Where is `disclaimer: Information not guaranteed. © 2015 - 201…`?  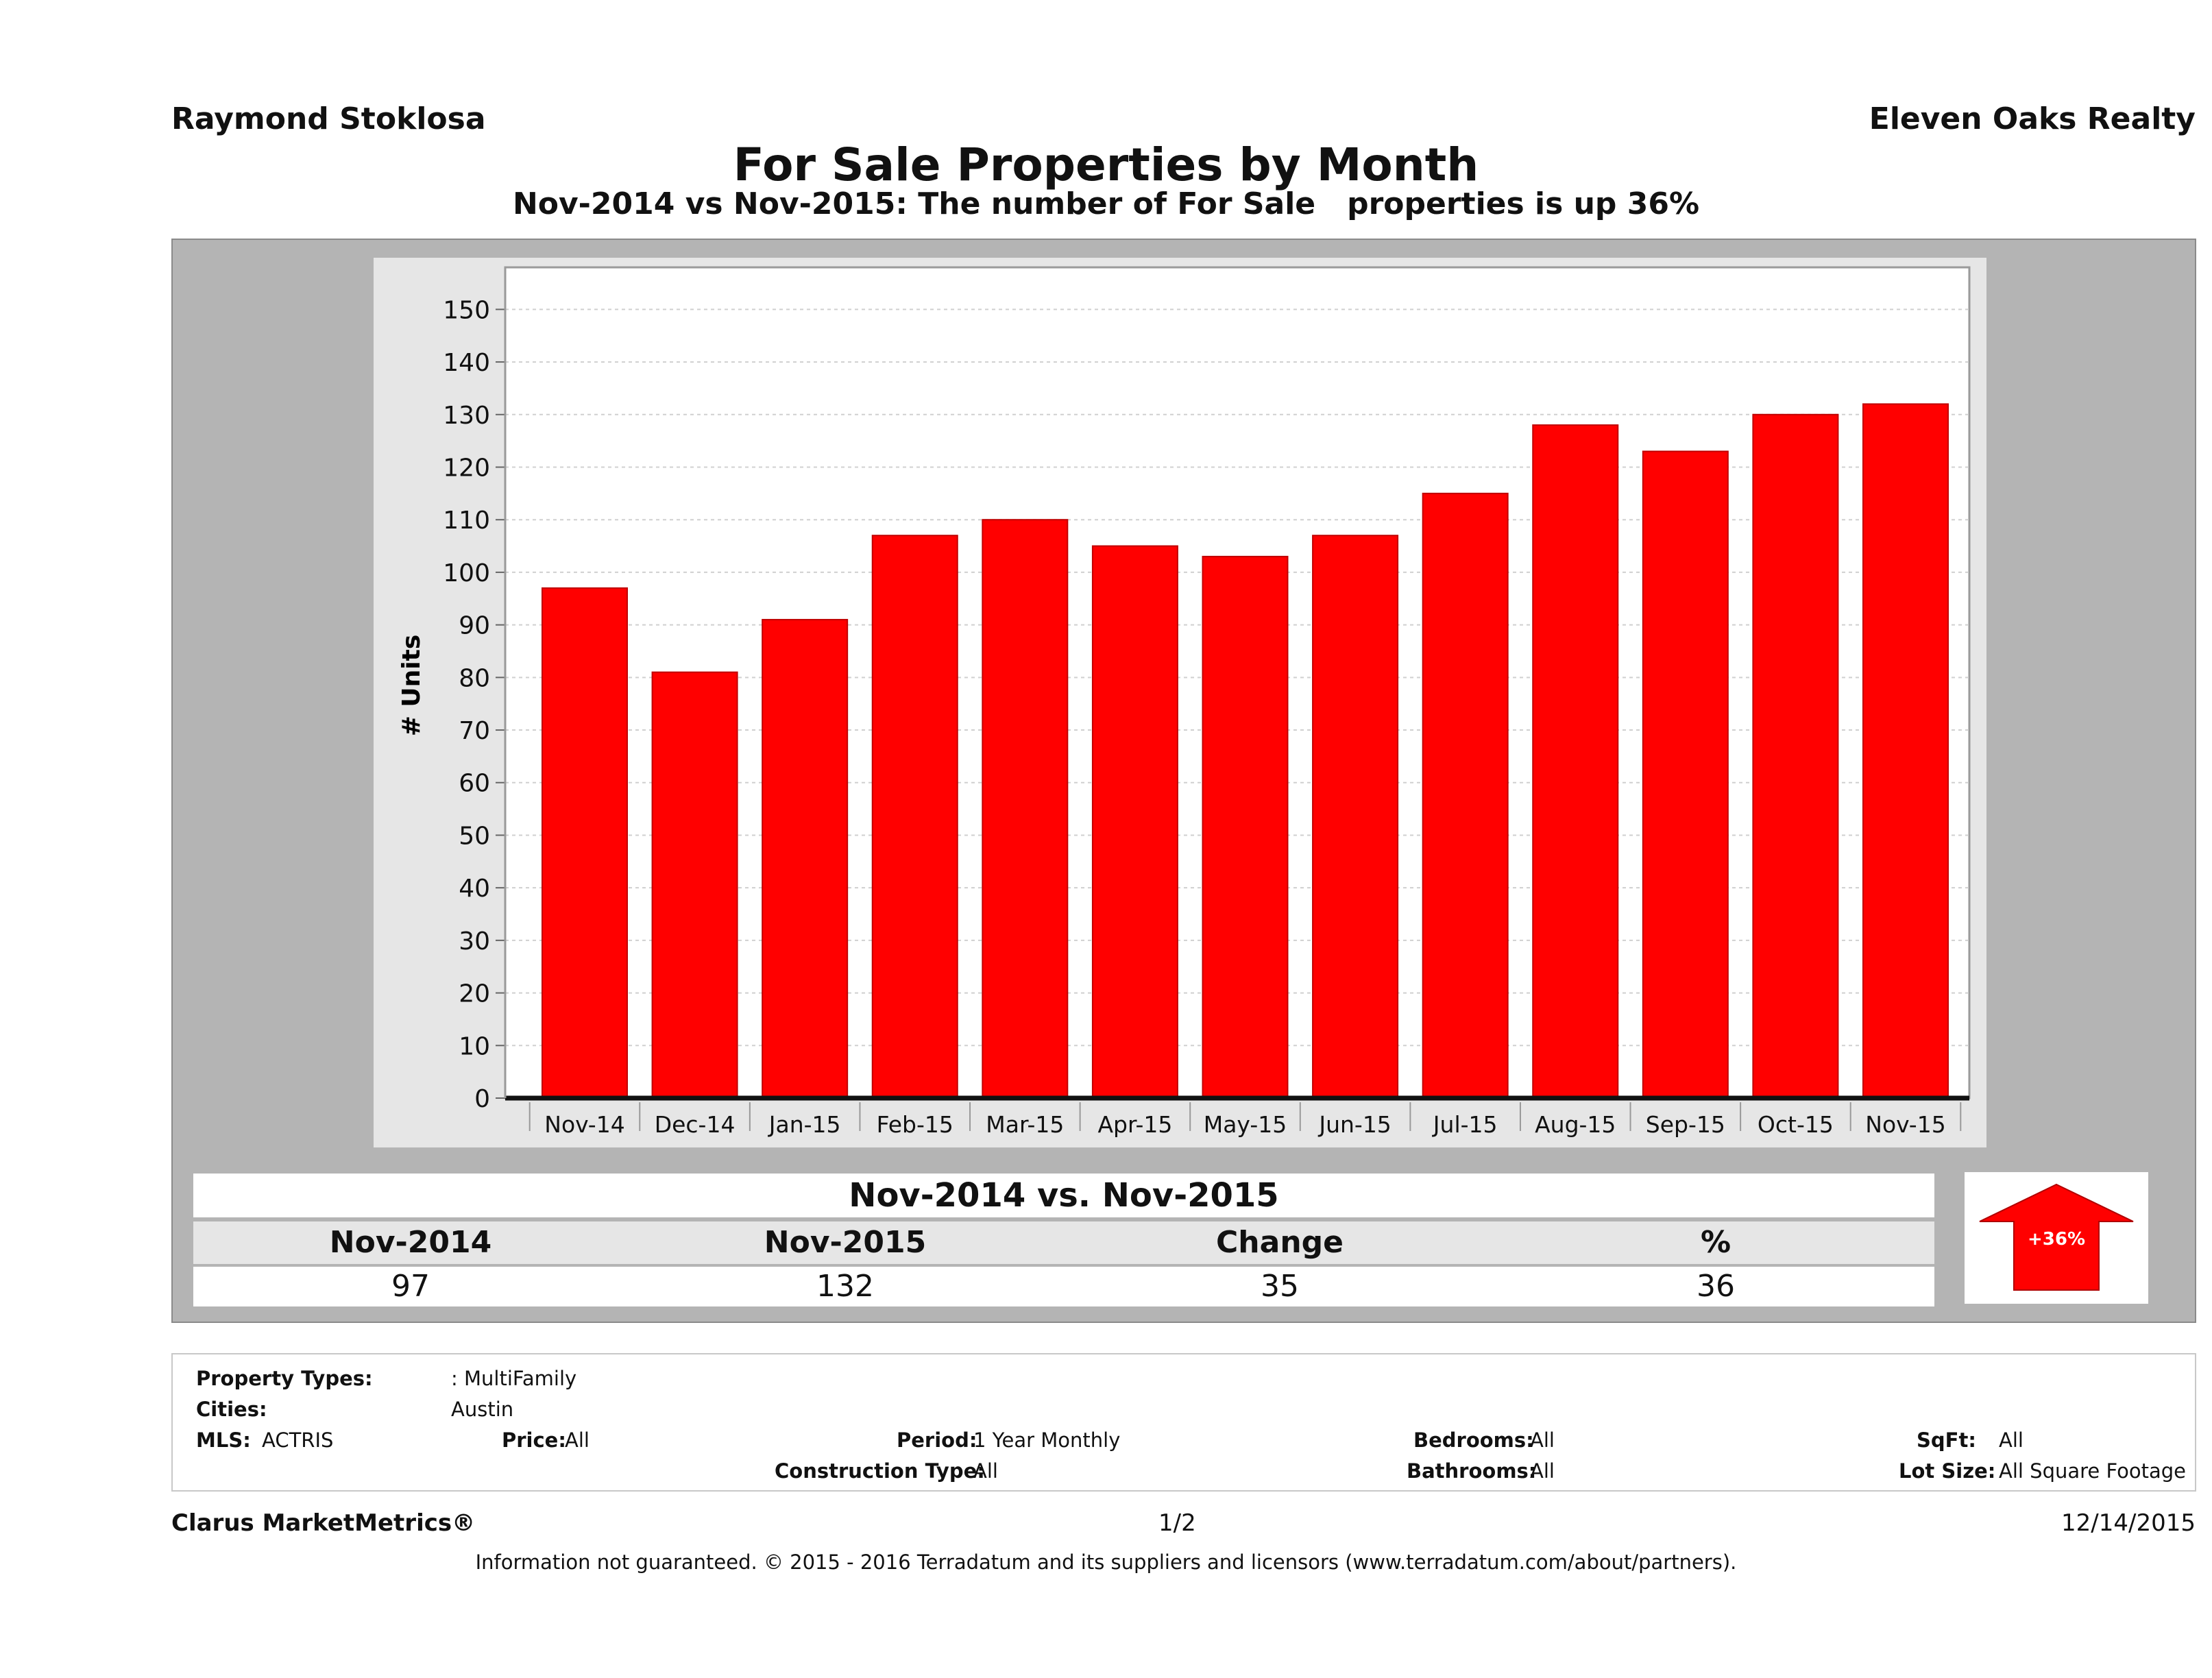
disclaimer: Information not guaranteed. © 2015 - 201… is located at coordinates (1106, 1562).